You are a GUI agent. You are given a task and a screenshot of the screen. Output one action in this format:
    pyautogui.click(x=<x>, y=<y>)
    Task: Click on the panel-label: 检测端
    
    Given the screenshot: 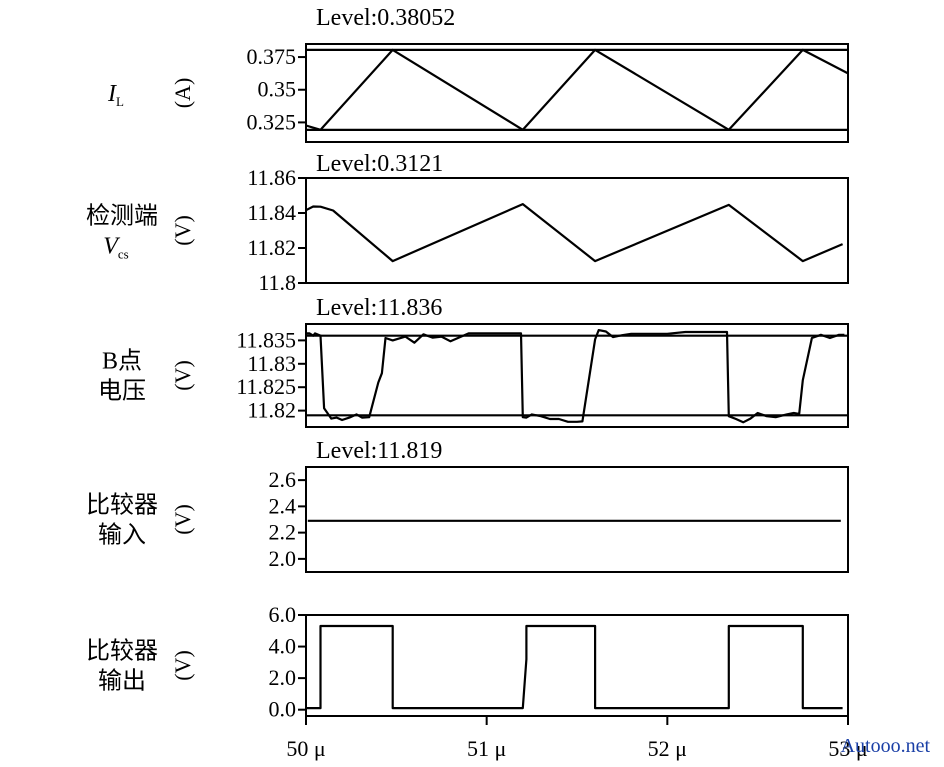 What is the action you would take?
    pyautogui.click(x=122, y=216)
    